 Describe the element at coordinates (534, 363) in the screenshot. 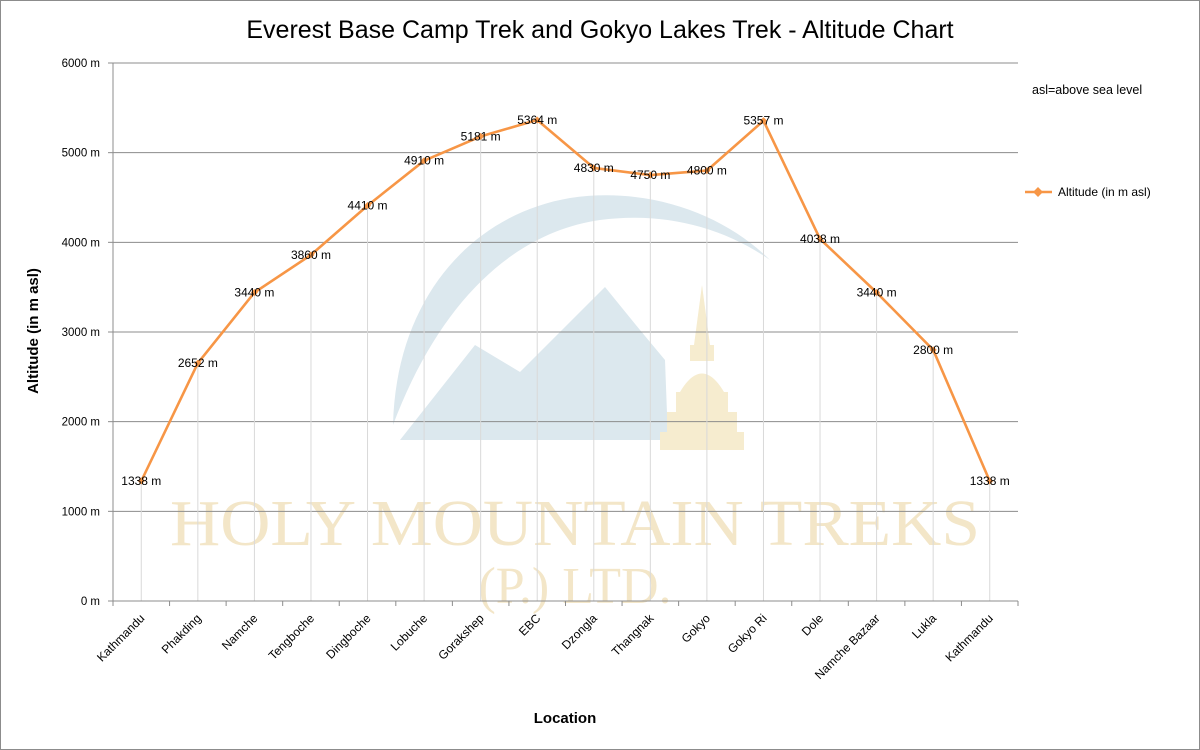

I see `watermark-mountain-icon` at that location.